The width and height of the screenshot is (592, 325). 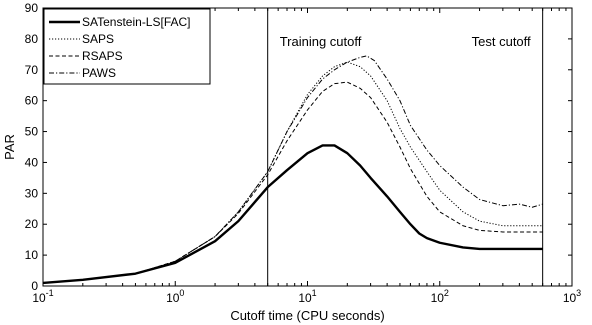 What do you see at coordinates (32, 255) in the screenshot?
I see `y-tick-label: 10` at bounding box center [32, 255].